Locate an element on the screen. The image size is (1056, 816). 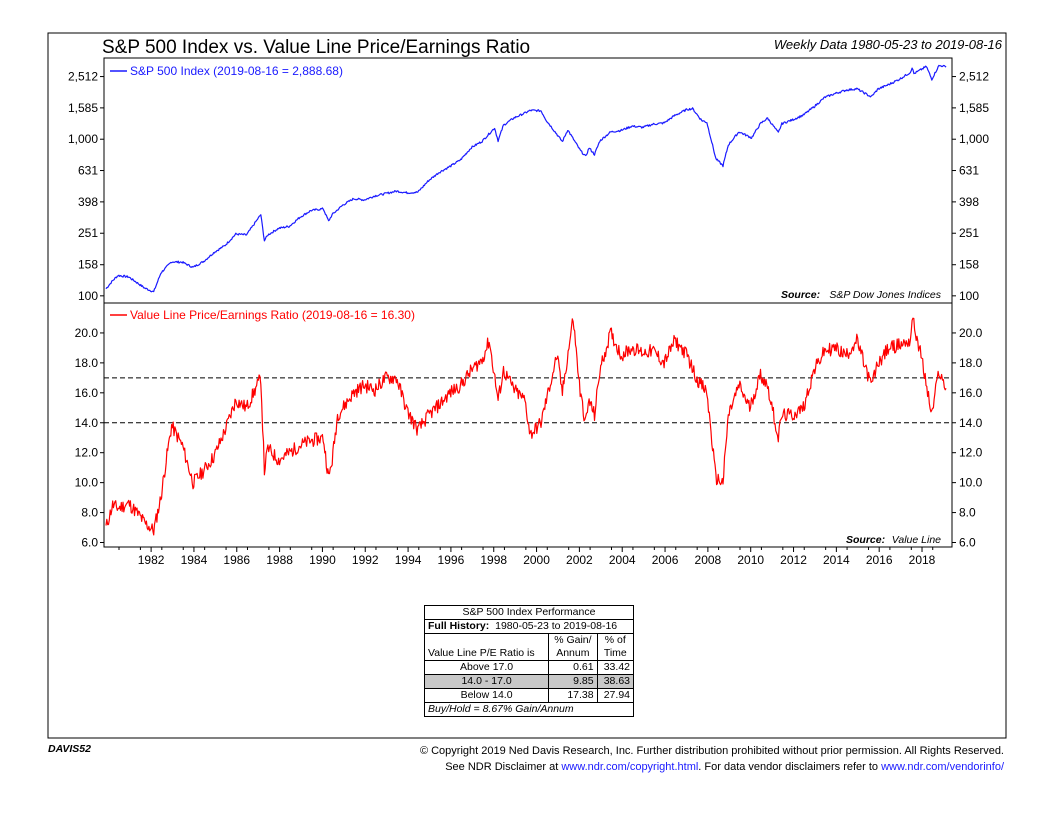
x-tick-label: 2014 is located at coordinates (836, 560).